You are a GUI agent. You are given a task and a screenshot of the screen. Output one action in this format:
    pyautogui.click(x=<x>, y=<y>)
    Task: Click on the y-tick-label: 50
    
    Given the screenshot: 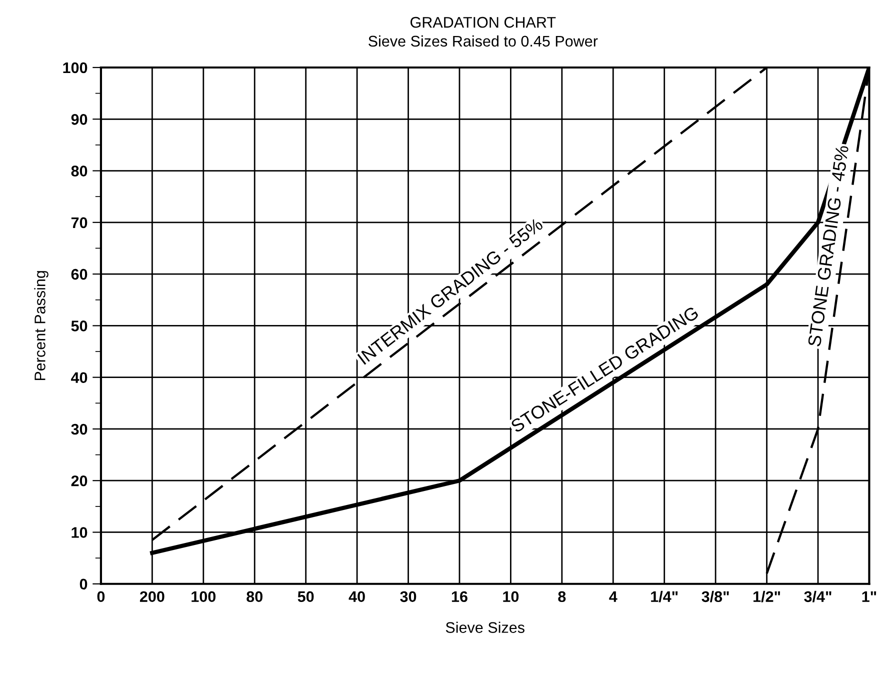 What is the action you would take?
    pyautogui.click(x=79, y=326)
    